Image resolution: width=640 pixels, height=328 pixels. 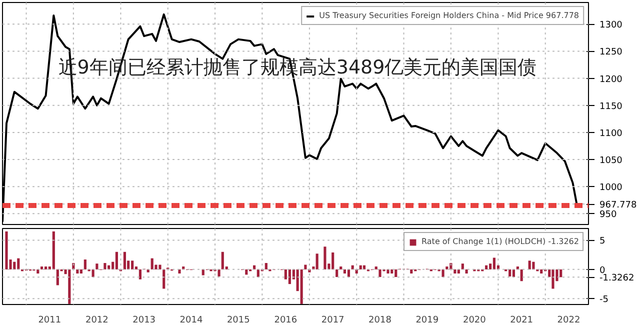 What do you see at coordinates (611, 133) in the screenshot?
I see `y-tick-label: 1100` at bounding box center [611, 133].